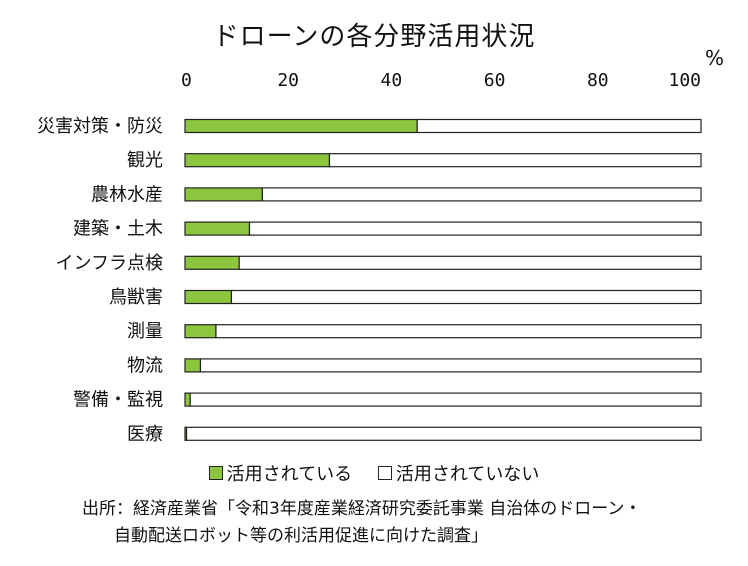 The width and height of the screenshot is (748, 566). What do you see at coordinates (145, 160) in the screenshot?
I see `category-label: 観光` at bounding box center [145, 160].